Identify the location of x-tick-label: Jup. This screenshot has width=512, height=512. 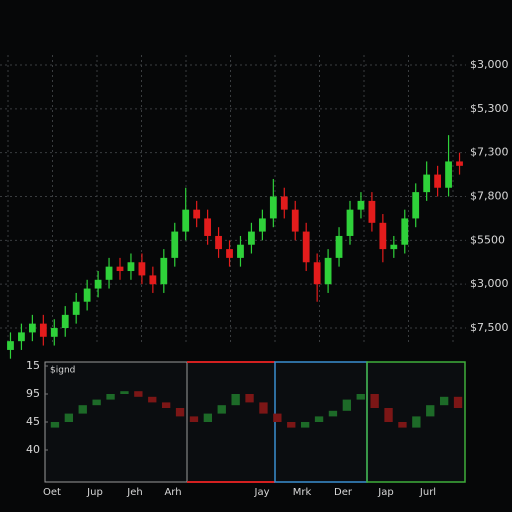
(94, 492).